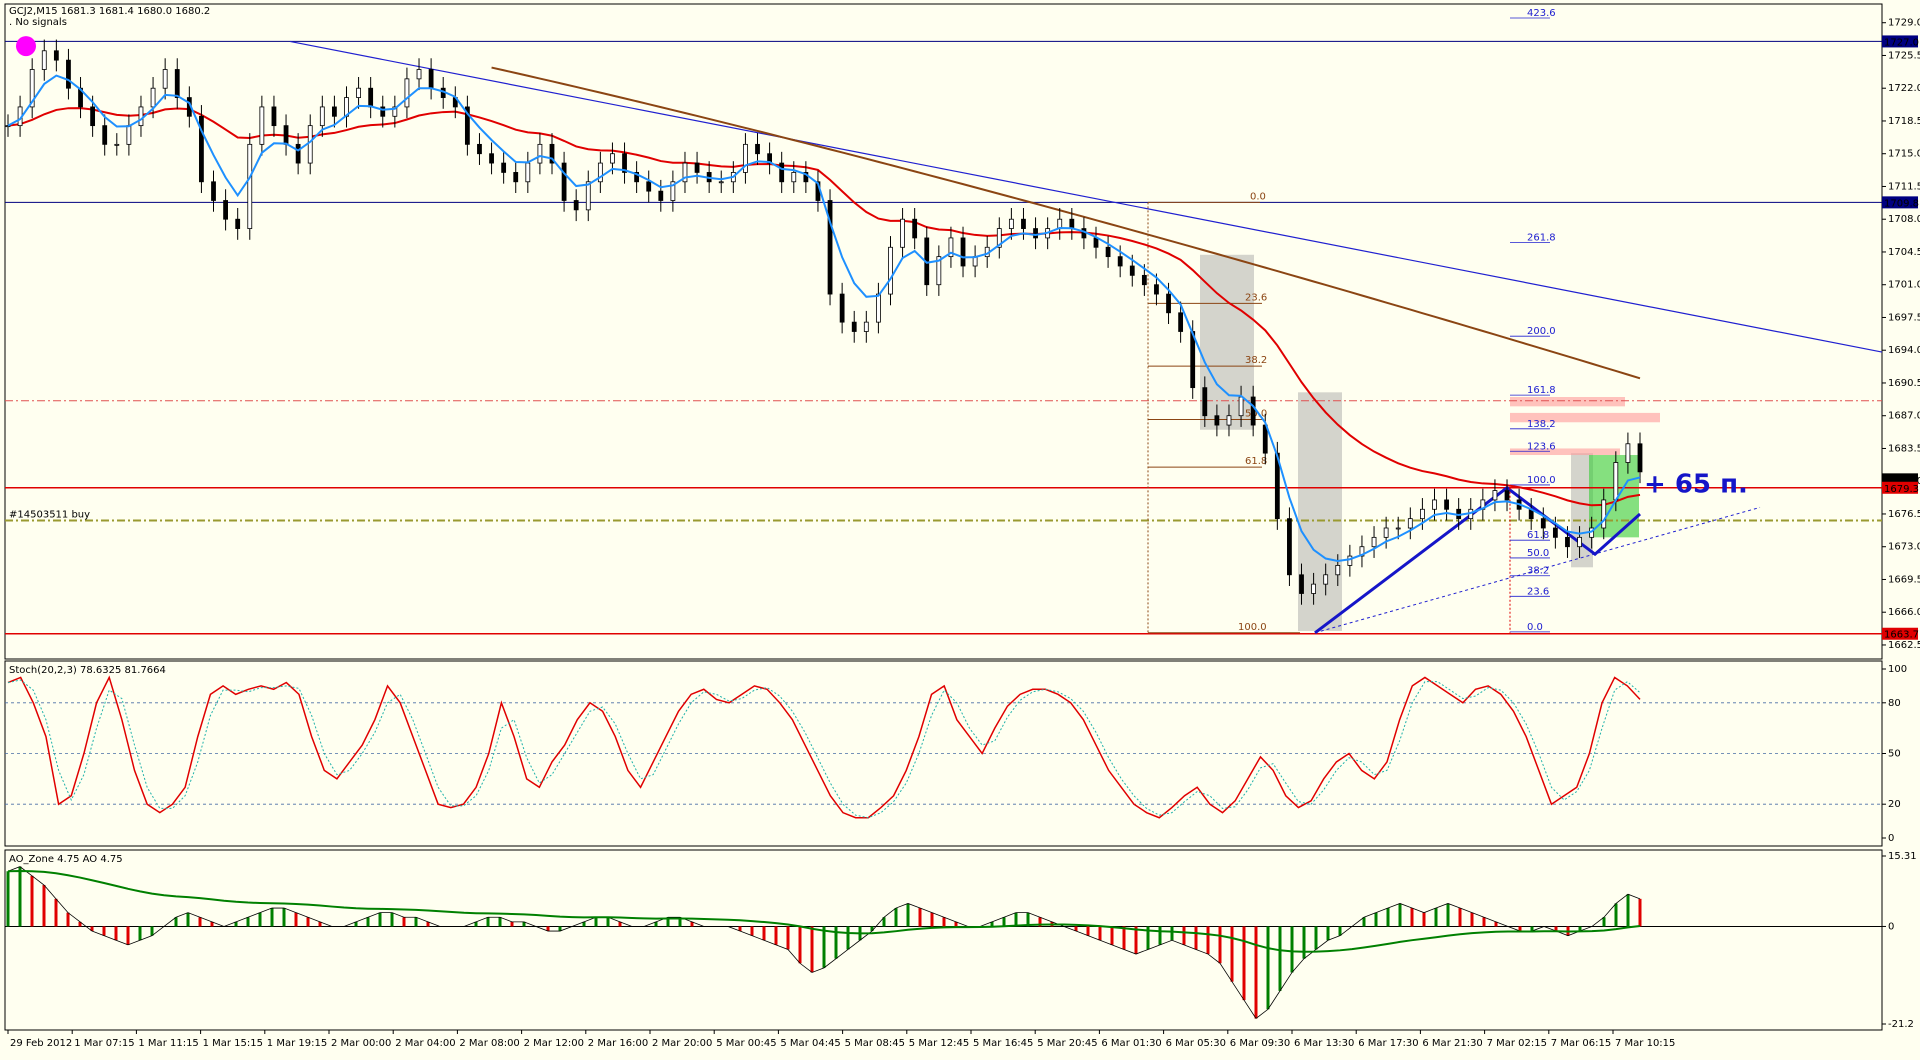  Describe the element at coordinates (1904, 317) in the screenshot. I see `main-y-tick-label: 1697.5` at that location.